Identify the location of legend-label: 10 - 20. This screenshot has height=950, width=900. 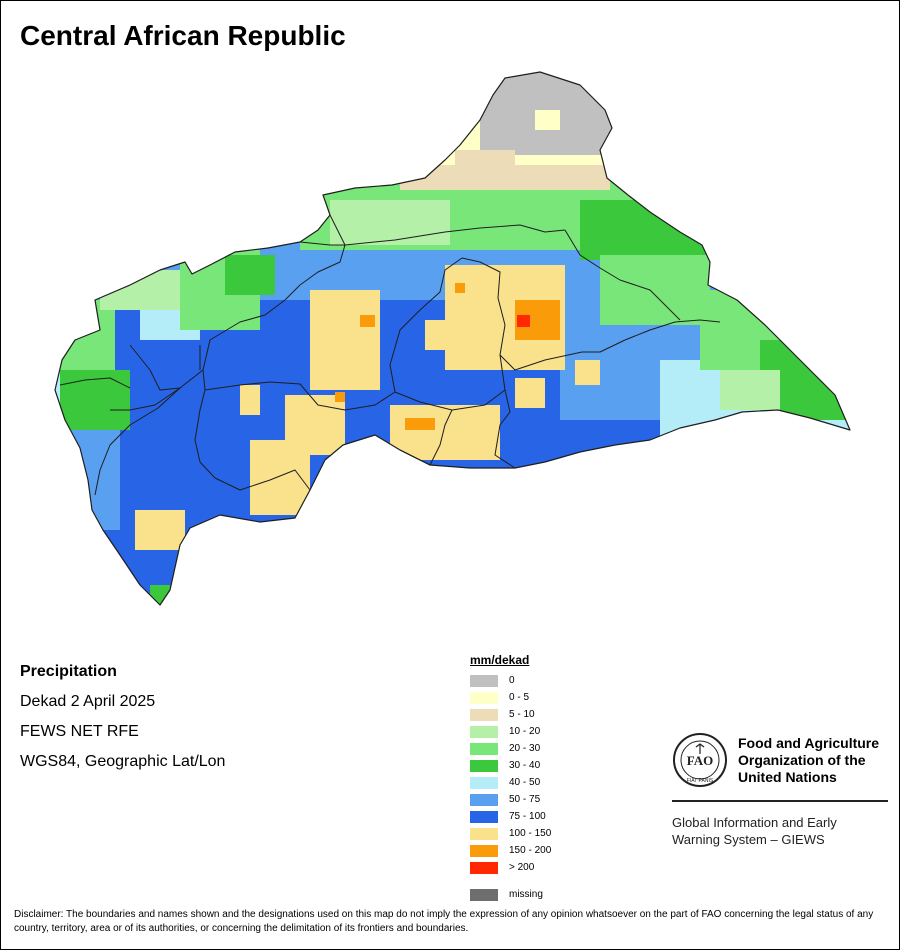
(525, 731).